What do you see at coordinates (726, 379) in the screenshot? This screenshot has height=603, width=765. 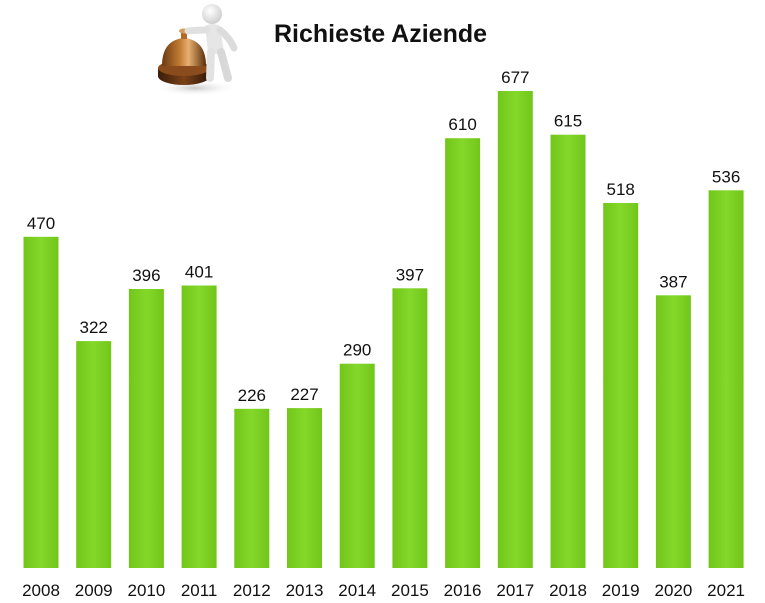 I see `bar-2021` at bounding box center [726, 379].